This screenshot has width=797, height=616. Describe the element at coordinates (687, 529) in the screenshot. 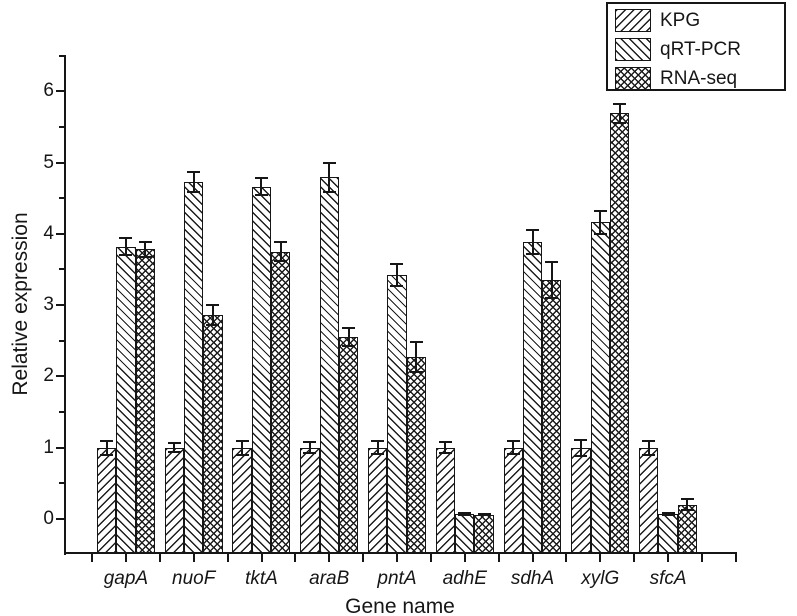

I see `bar-RNA-seq-sfcA` at that location.